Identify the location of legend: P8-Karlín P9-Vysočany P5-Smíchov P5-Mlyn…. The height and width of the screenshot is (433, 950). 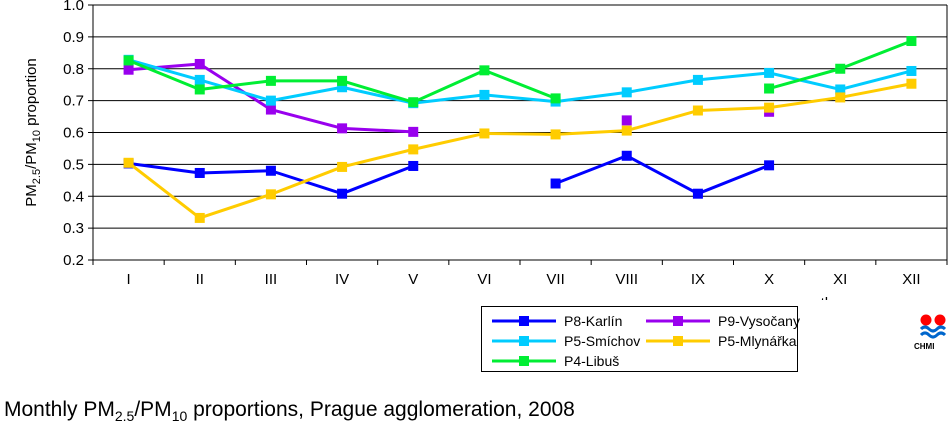
(640, 339).